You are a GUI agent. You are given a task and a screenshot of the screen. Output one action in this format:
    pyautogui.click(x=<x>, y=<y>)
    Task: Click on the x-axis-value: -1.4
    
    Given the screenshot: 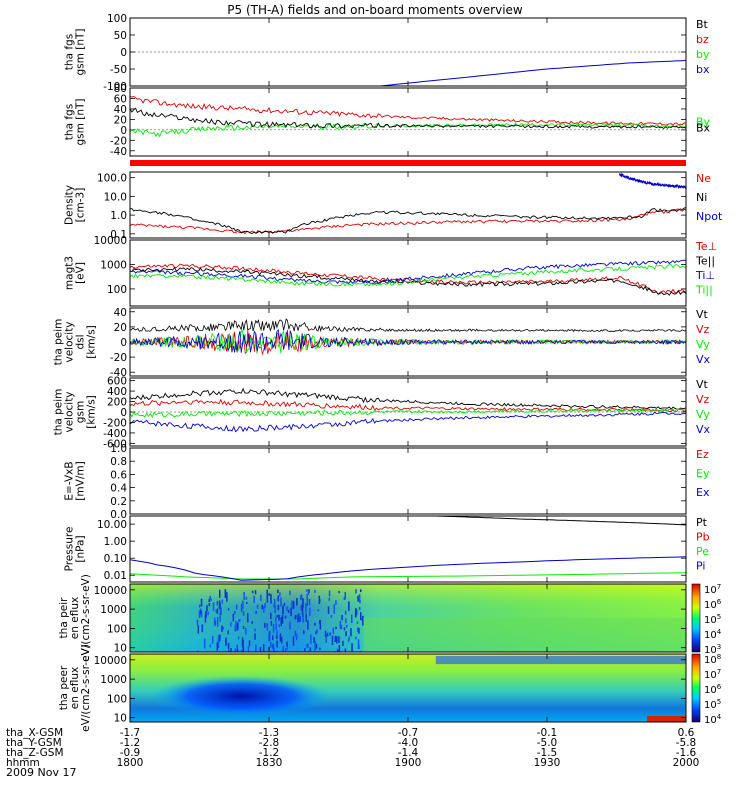 What is the action you would take?
    pyautogui.click(x=408, y=753)
    